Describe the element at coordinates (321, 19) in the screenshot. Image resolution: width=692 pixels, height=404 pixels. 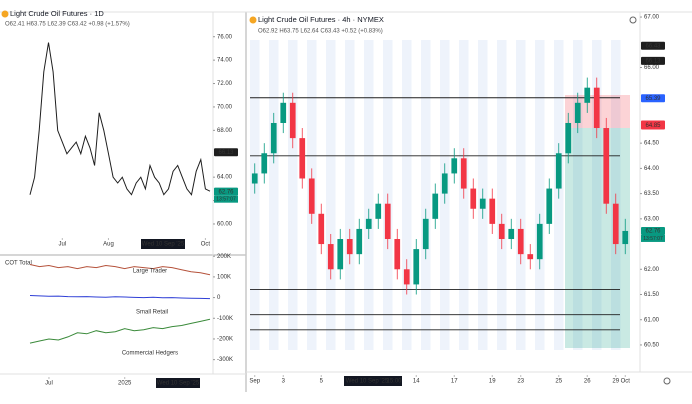
I see `chart-title: Light Crude Oil Futures · 4h · NYMEX` at that location.